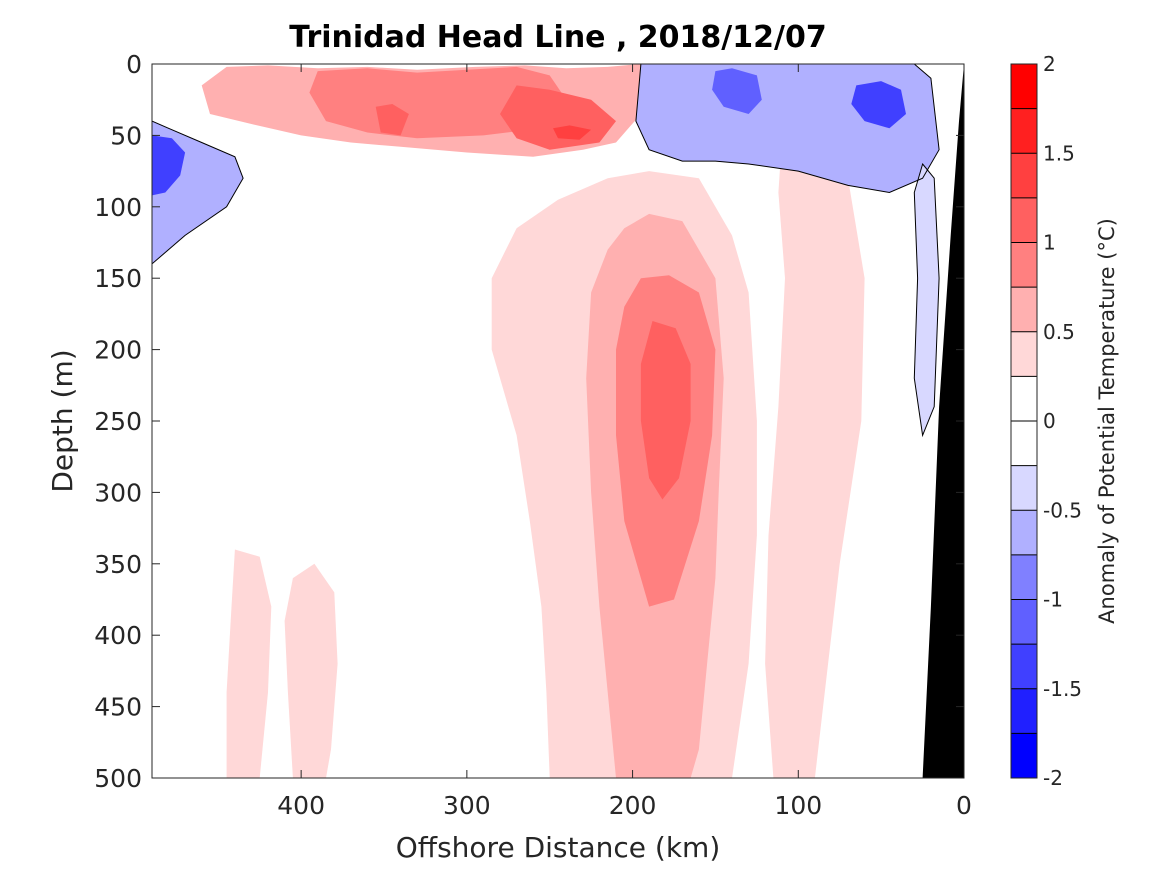 Image resolution: width=1167 pixels, height=875 pixels. What do you see at coordinates (467, 805) in the screenshot?
I see `x-tick-label: 300` at bounding box center [467, 805].